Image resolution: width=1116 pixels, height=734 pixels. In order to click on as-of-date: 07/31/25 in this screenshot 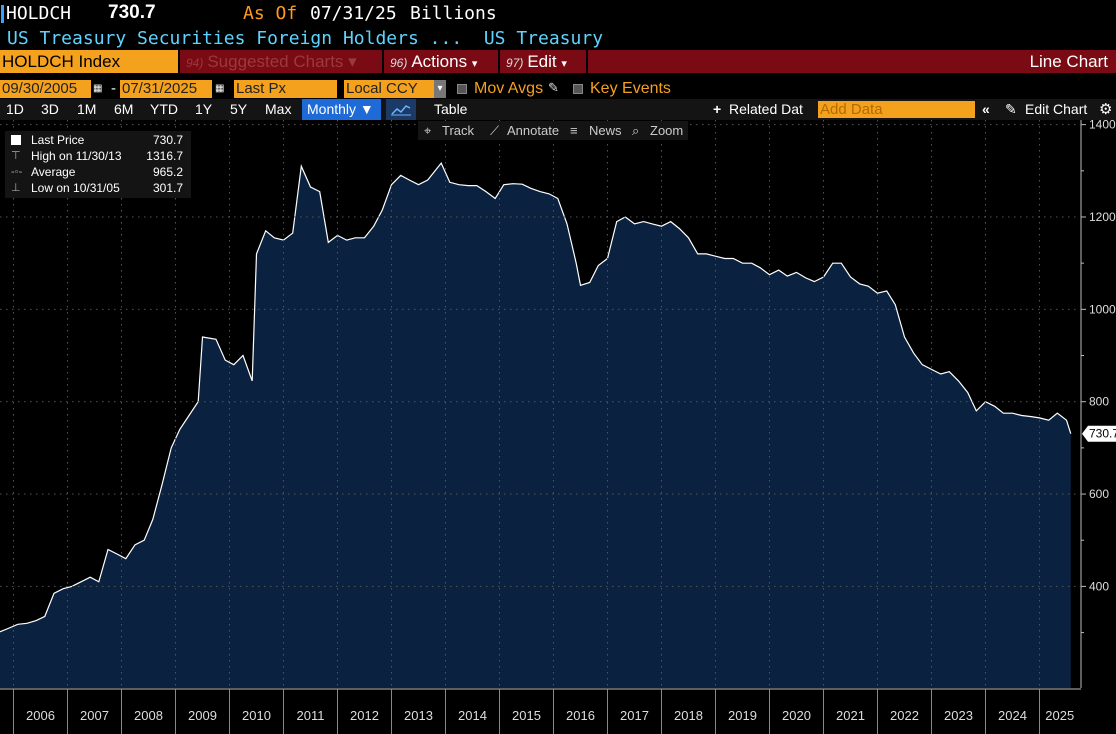, I will do `click(353, 13)`.